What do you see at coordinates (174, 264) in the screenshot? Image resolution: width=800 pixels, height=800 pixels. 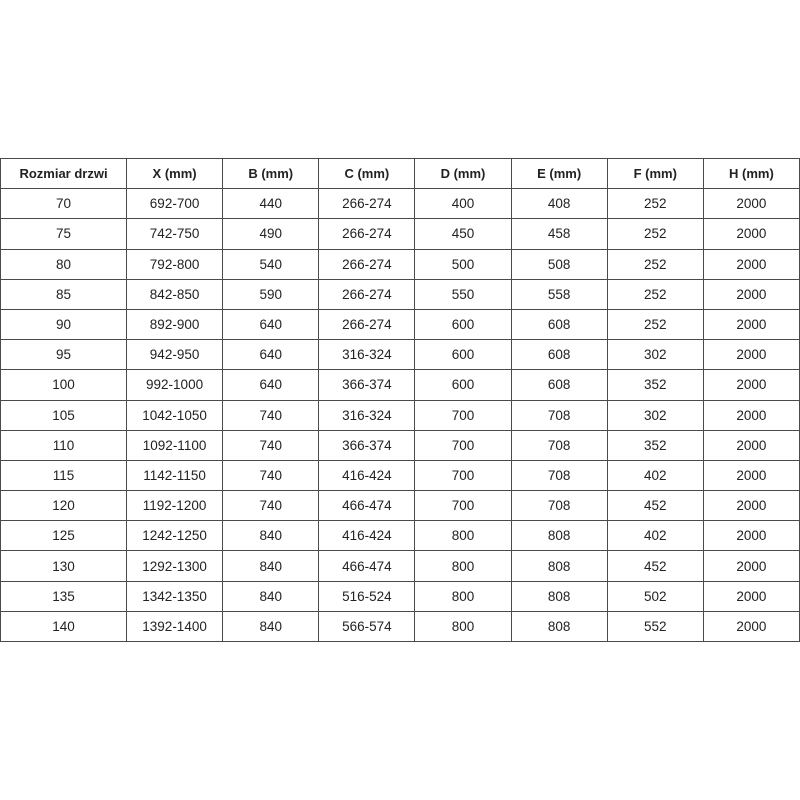 I see `table-cell: 792-800` at bounding box center [174, 264].